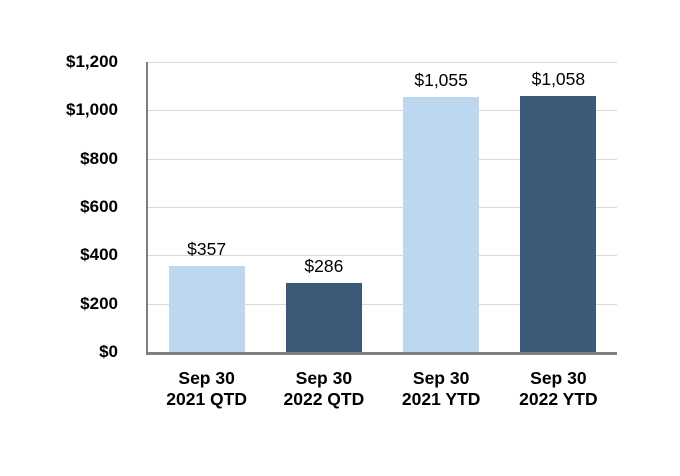 This screenshot has width=680, height=476. What do you see at coordinates (99, 303) in the screenshot?
I see `ytick-label-200: $200` at bounding box center [99, 303].